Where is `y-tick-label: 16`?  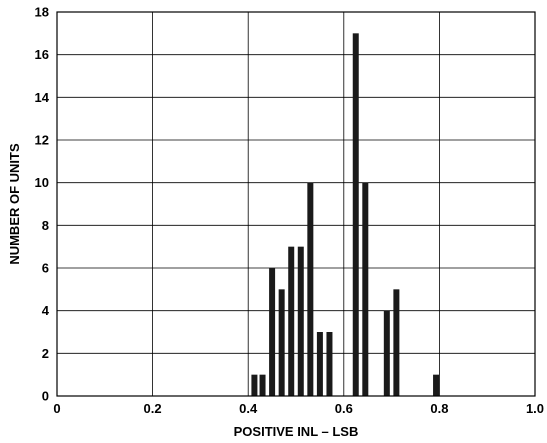
y-tick-label: 16 is located at coordinates (42, 54).